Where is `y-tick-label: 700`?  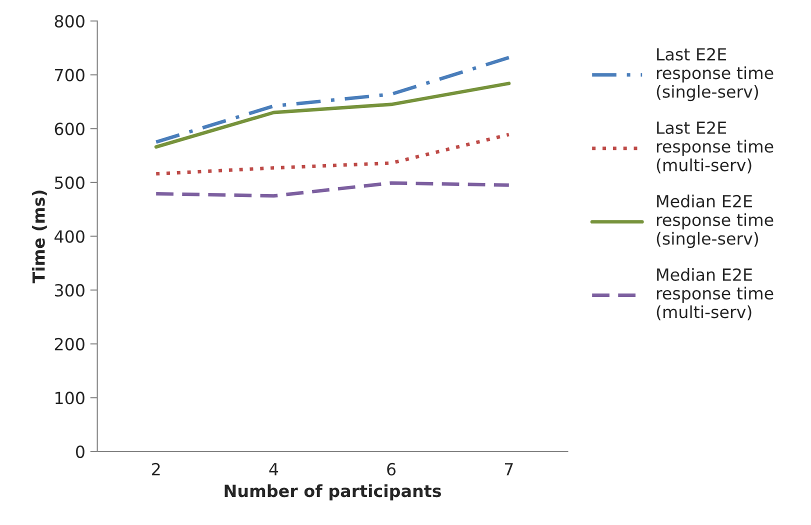 y-tick-label: 700 is located at coordinates (69, 75).